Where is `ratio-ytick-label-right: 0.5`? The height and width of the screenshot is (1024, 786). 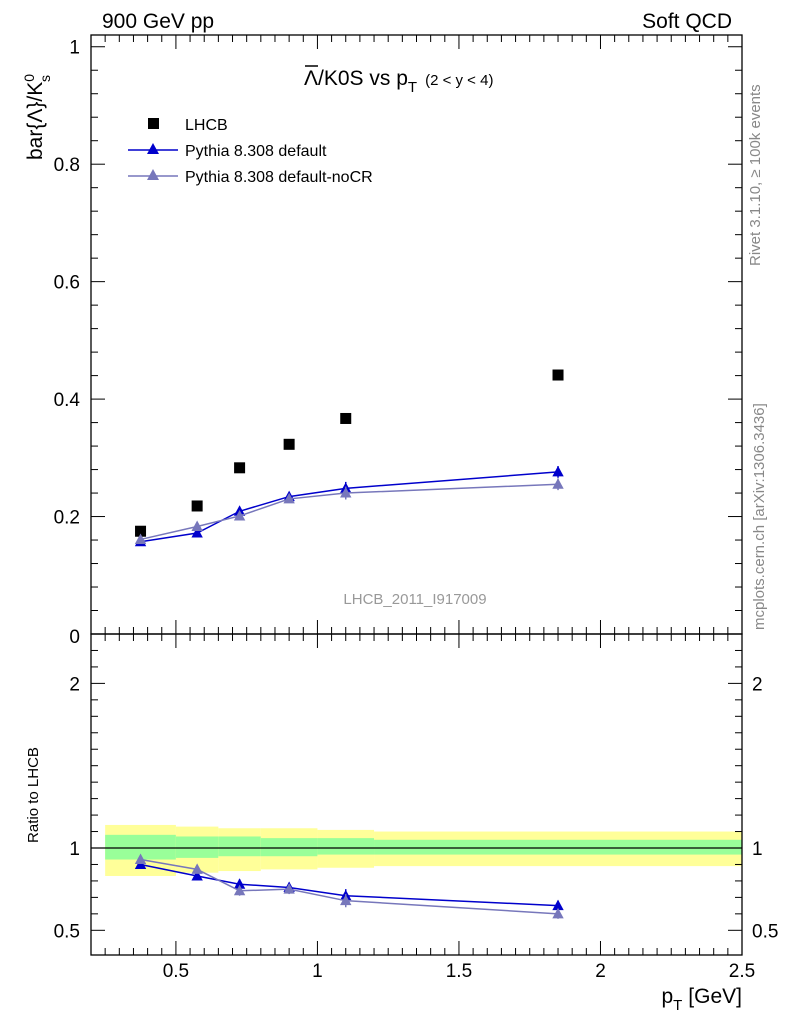 ratio-ytick-label-right: 0.5 is located at coordinates (765, 931).